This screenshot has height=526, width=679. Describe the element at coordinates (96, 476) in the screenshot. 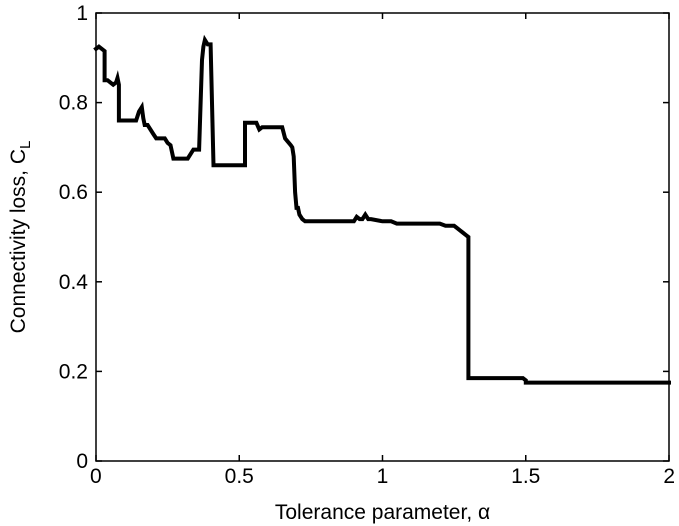

I see `x-tick-label: 0` at that location.